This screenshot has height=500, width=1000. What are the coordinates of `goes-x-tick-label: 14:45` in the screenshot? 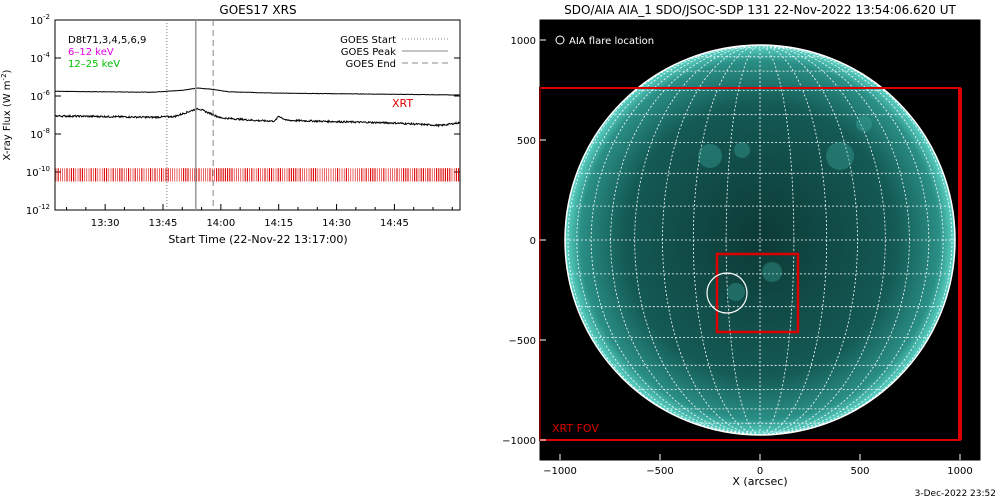 It's located at (394, 223).